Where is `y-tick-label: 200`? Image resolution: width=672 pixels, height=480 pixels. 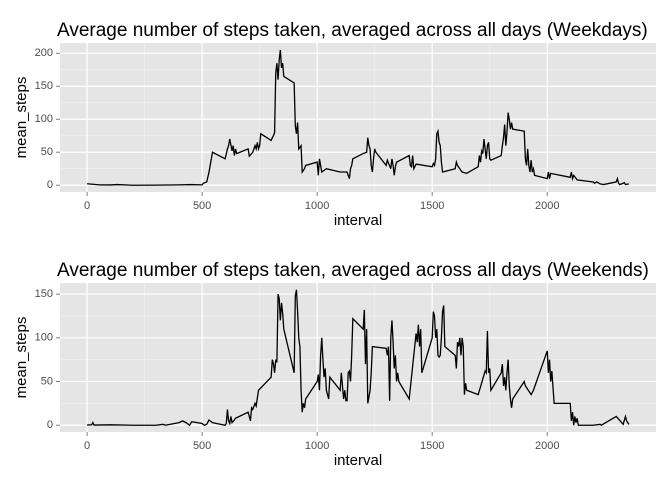 y-tick-label: 200 is located at coordinates (44, 53).